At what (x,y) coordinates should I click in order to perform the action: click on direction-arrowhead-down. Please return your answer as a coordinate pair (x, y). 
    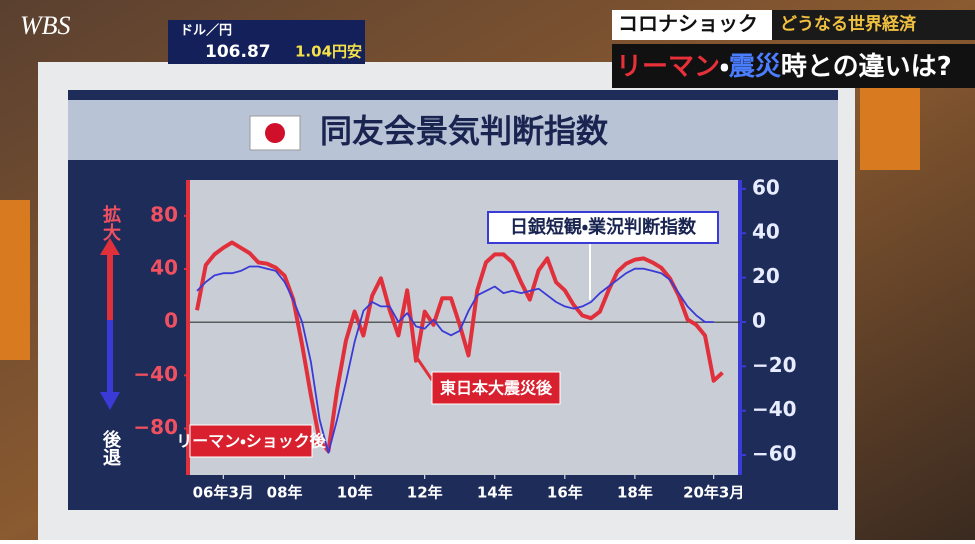
    Looking at the image, I should click on (110, 401).